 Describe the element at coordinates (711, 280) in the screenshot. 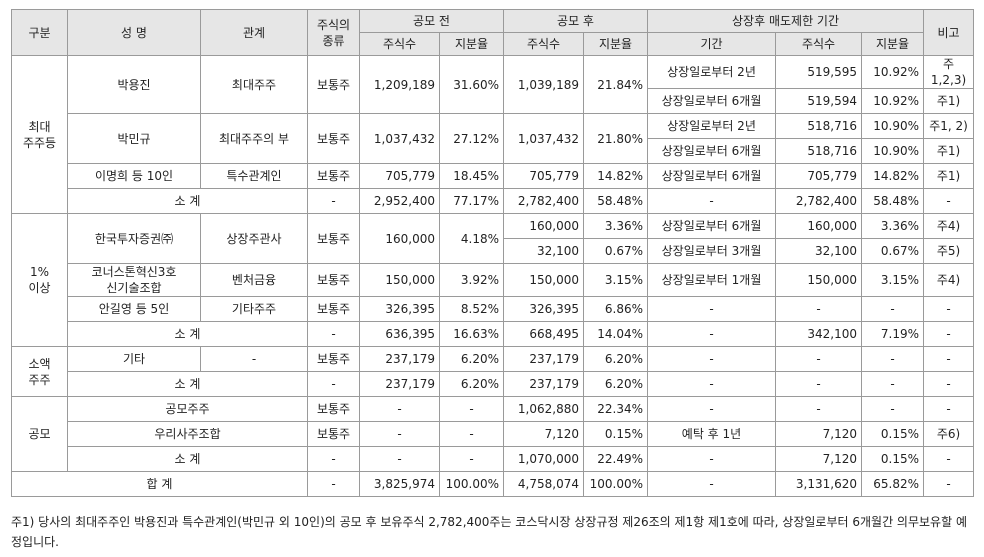

I see `table-cell: 상장일로부터 1개월` at that location.